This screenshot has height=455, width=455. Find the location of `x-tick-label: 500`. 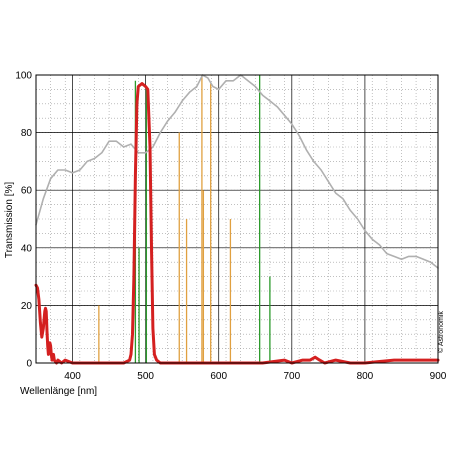

x-tick-label: 500 is located at coordinates (145, 376).